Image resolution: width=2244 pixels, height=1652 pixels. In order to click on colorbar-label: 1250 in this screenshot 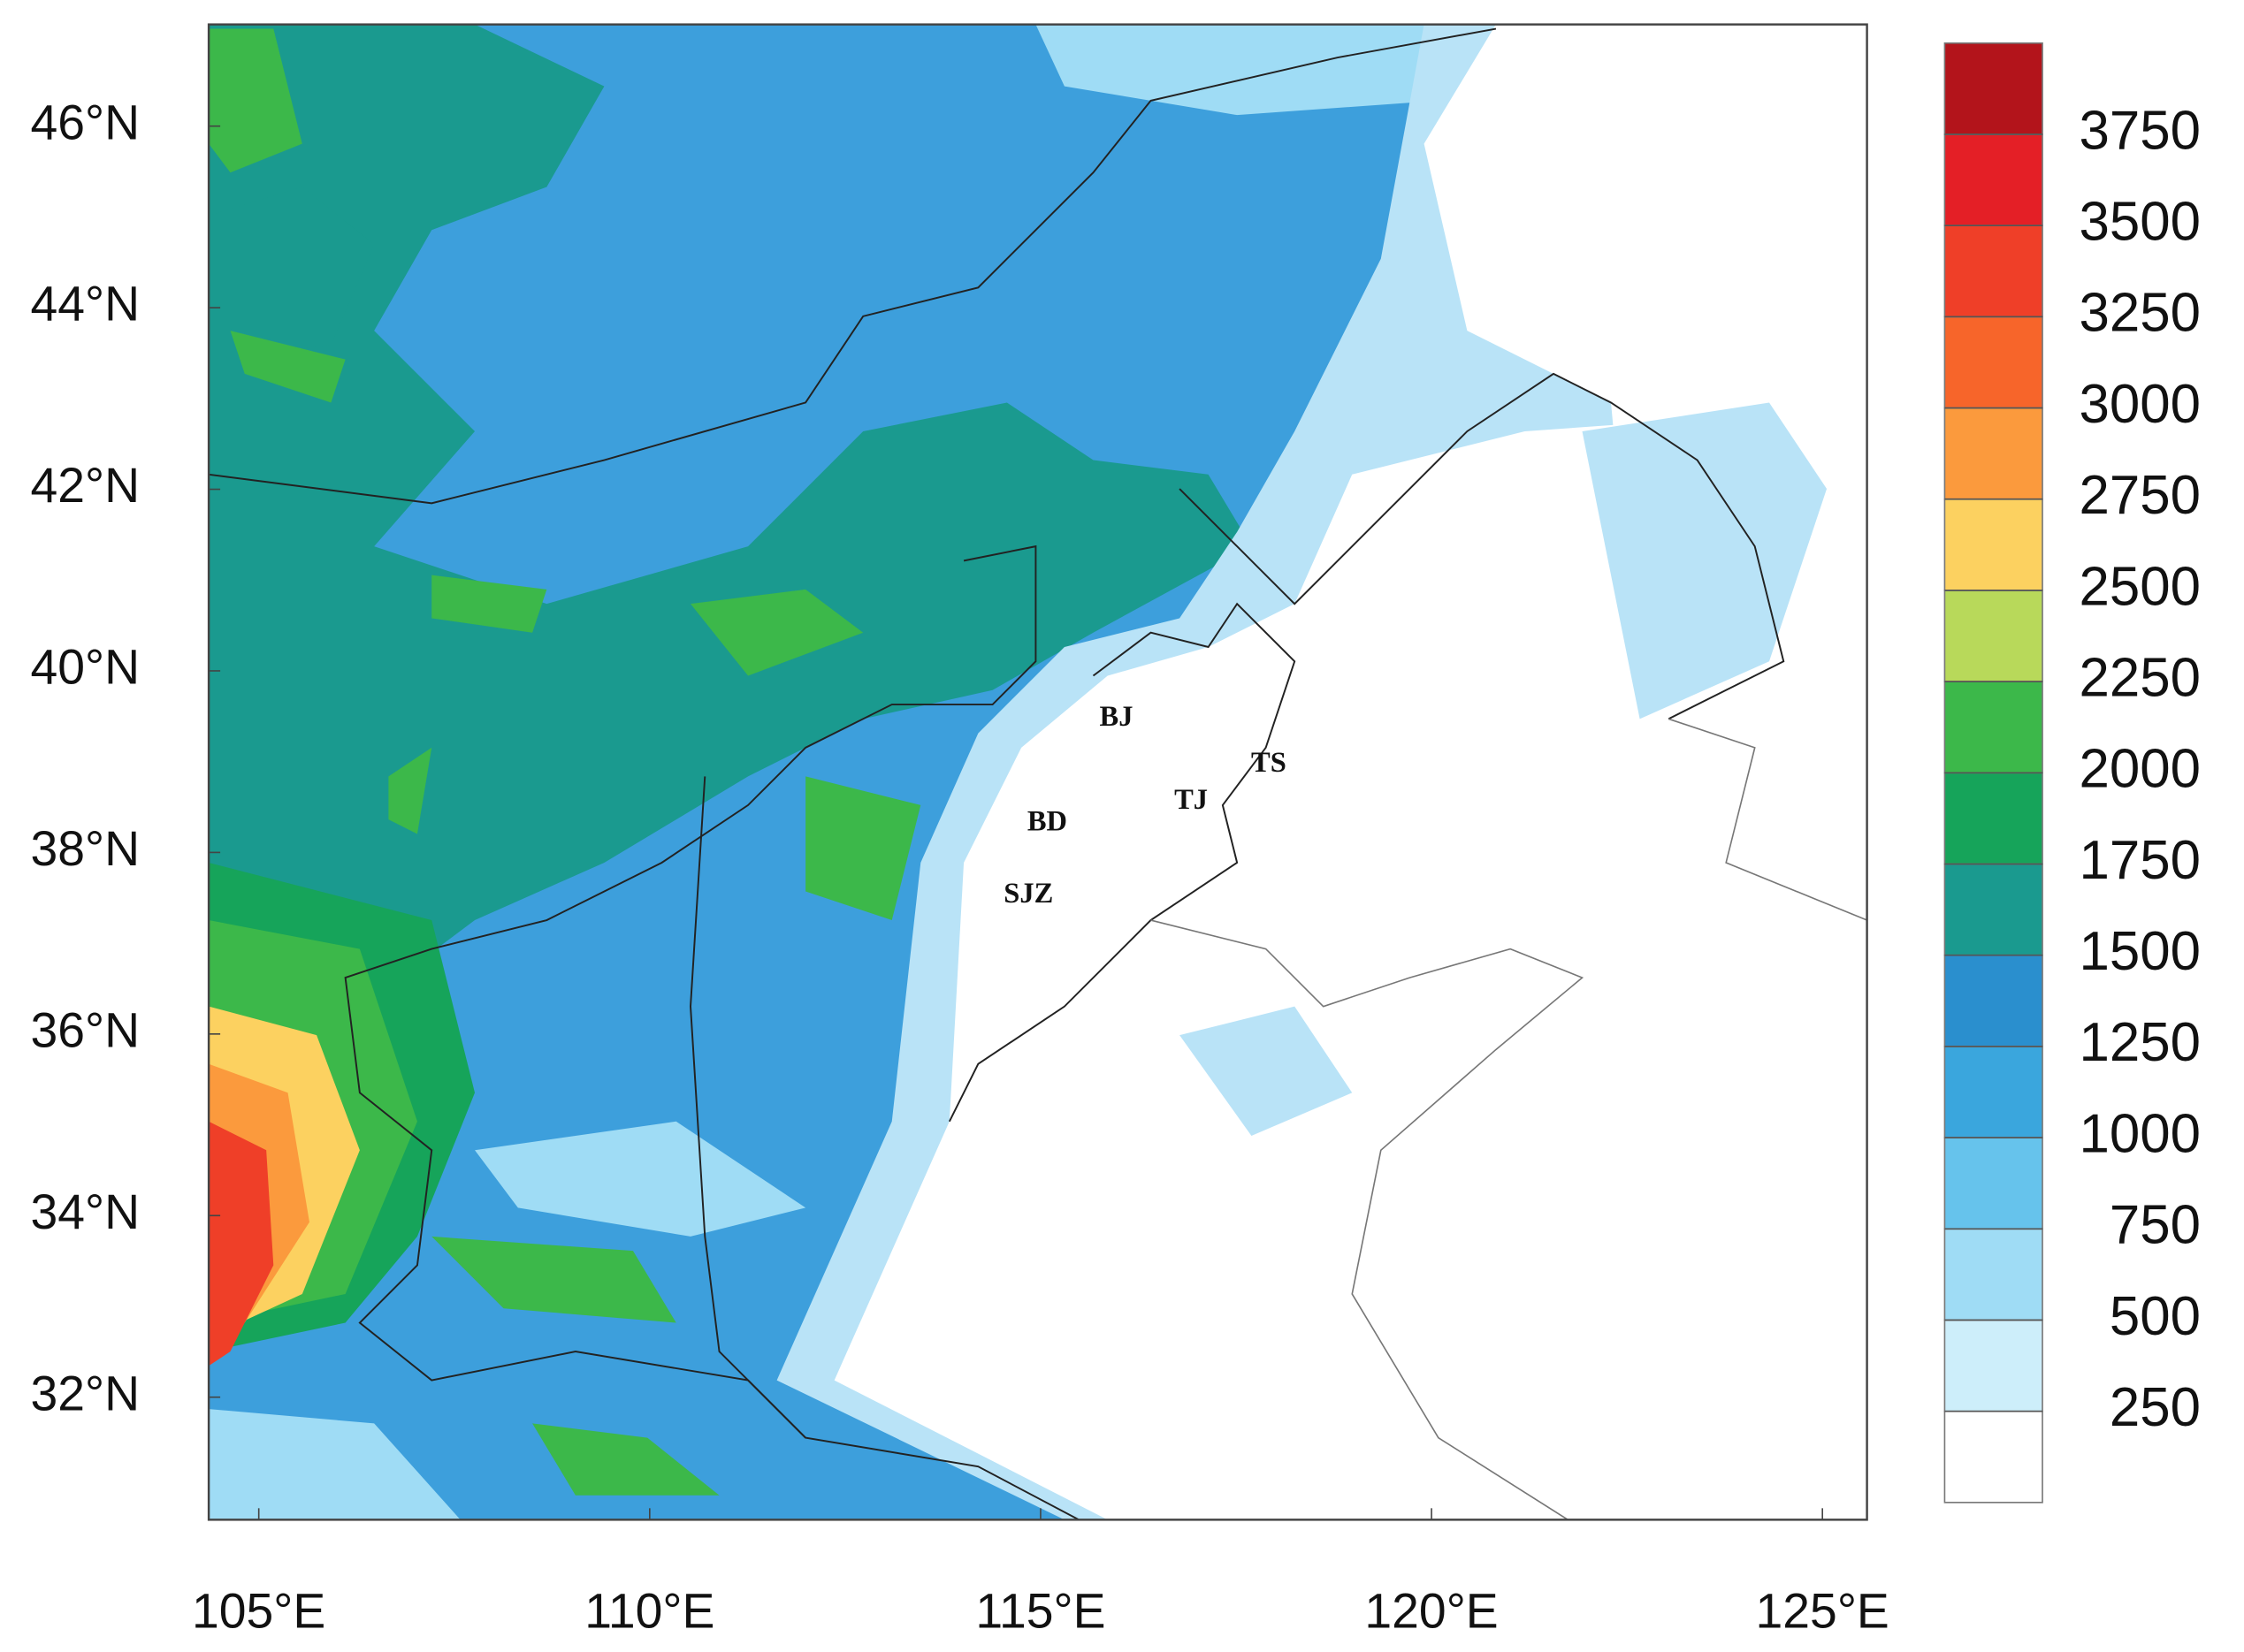, I will do `click(2139, 1043)`.